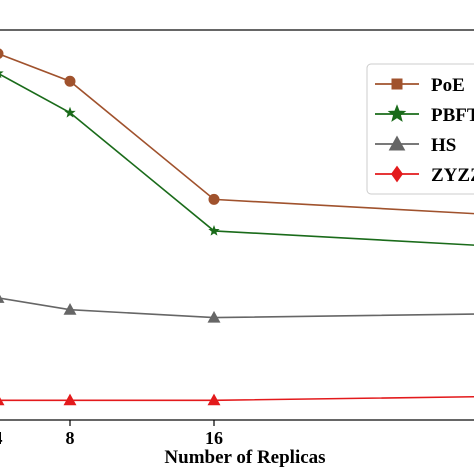  I want to click on legend-label-poe: PoE, so click(448, 85).